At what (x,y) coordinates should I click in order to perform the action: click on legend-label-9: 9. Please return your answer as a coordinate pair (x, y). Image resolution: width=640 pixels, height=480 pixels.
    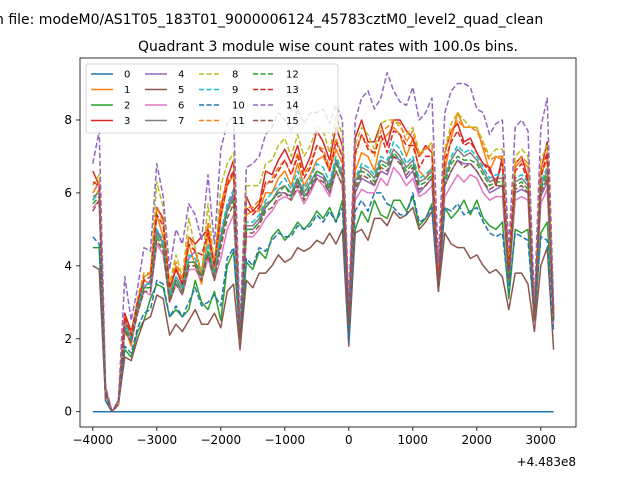
    Looking at the image, I should click on (235, 90).